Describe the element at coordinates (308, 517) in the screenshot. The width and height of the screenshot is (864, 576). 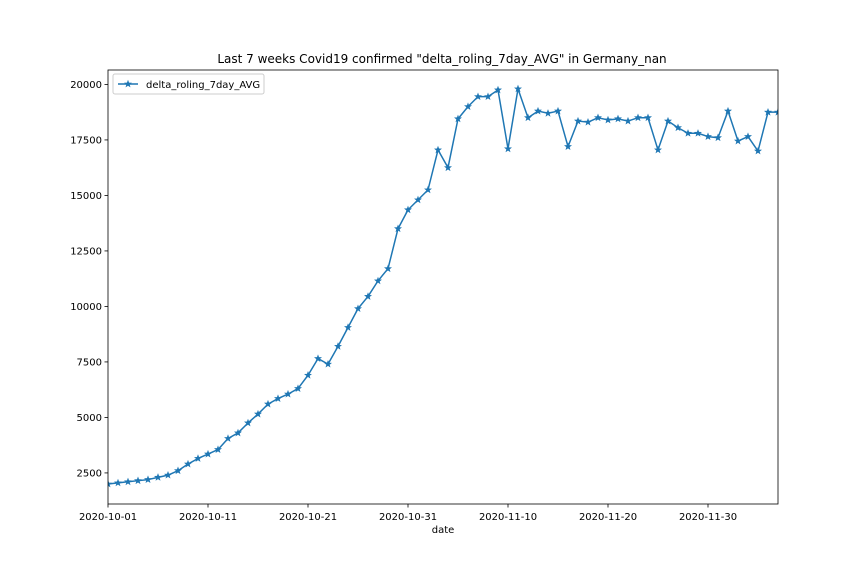
I see `x-tick-label: 2020-10-21` at that location.